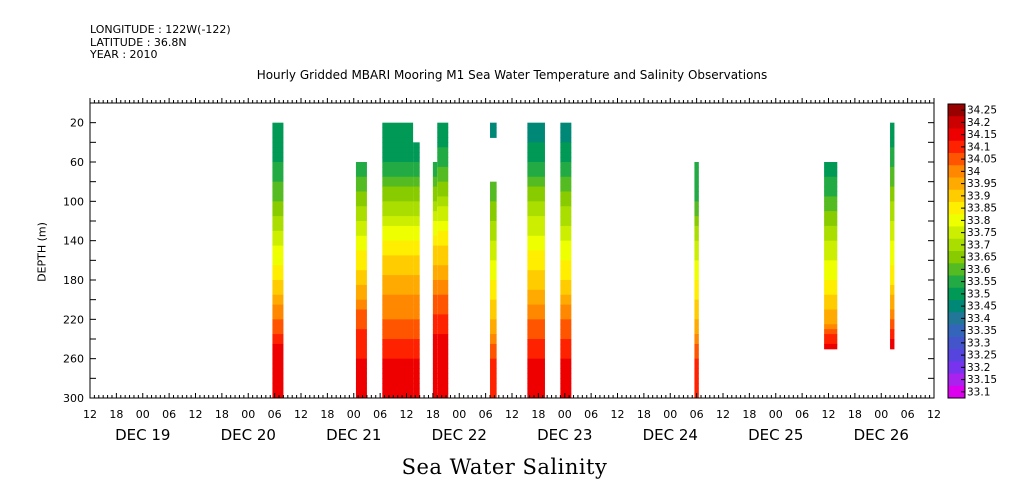 The width and height of the screenshot is (1009, 504). What do you see at coordinates (504, 467) in the screenshot?
I see `x-axis-title: Sea Water Salinity` at bounding box center [504, 467].